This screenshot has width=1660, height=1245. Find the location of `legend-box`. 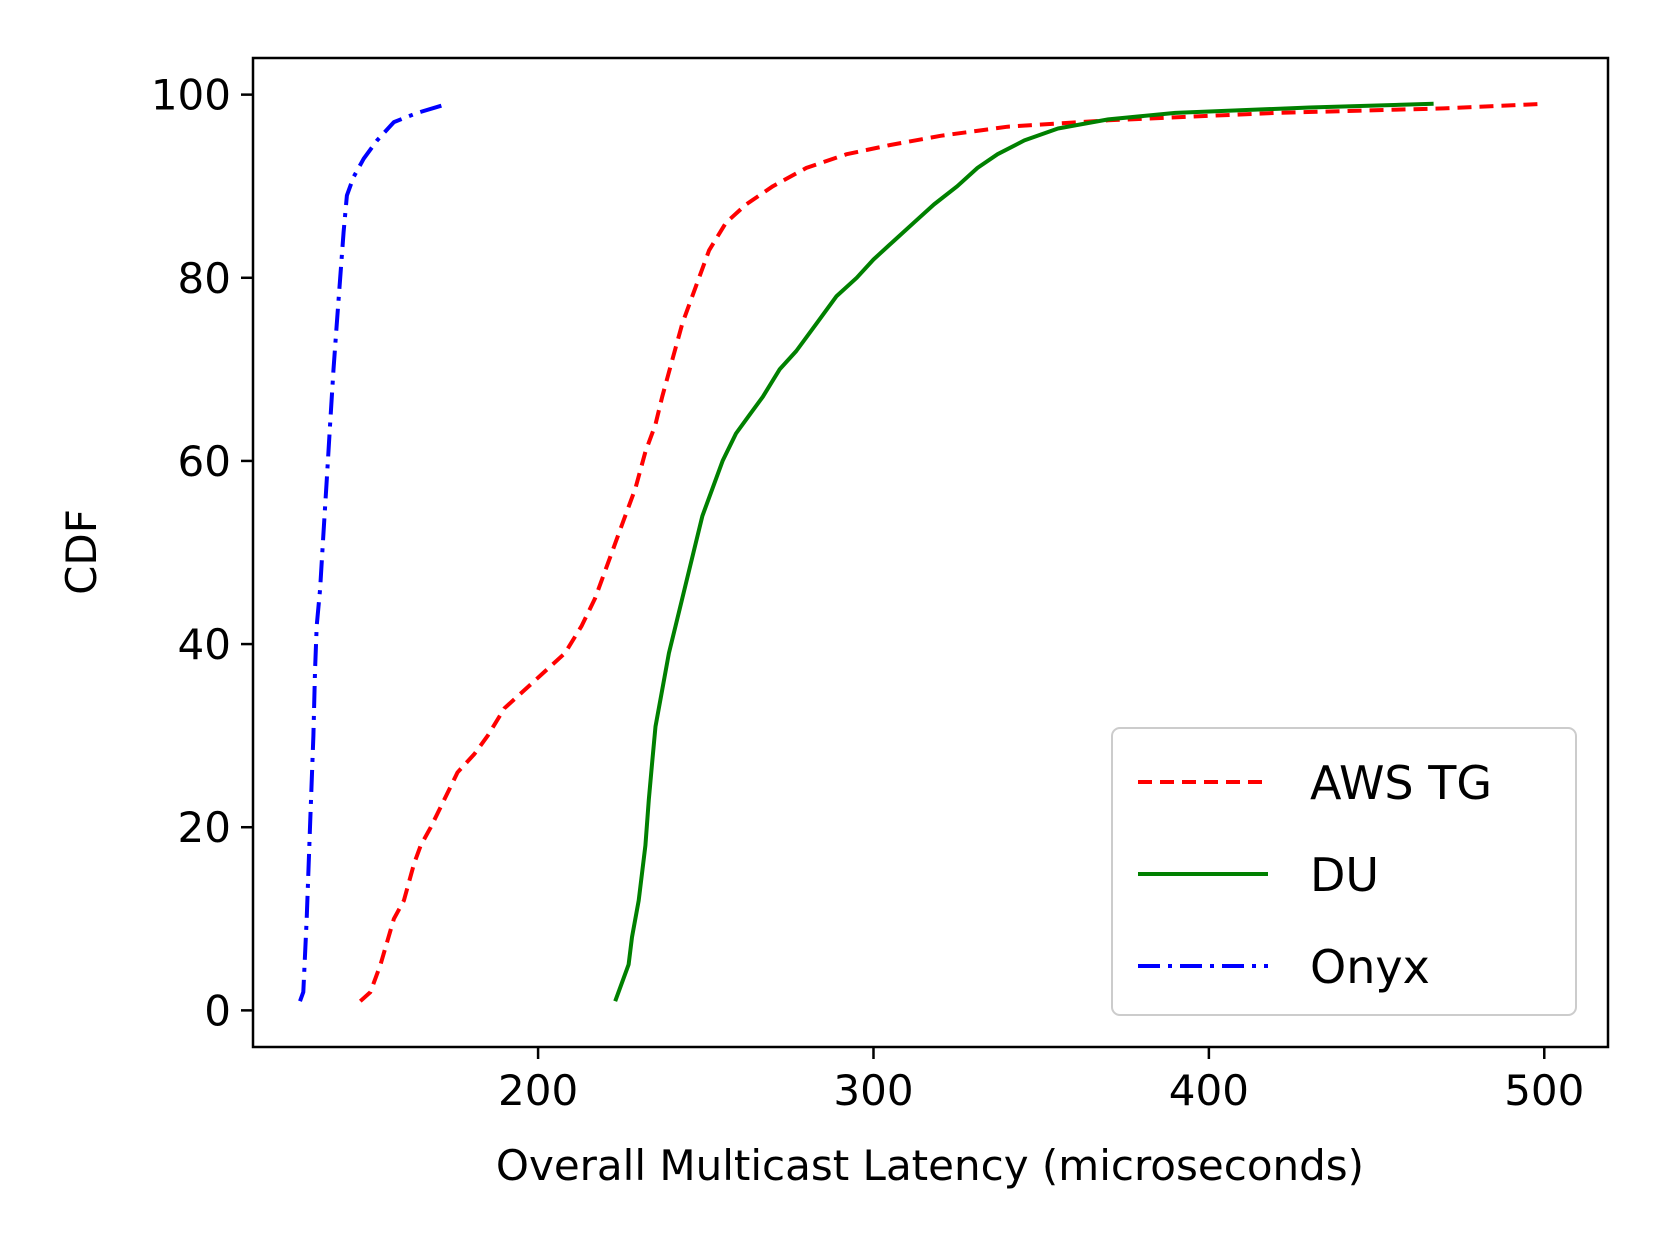

legend-box is located at coordinates (1344, 871).